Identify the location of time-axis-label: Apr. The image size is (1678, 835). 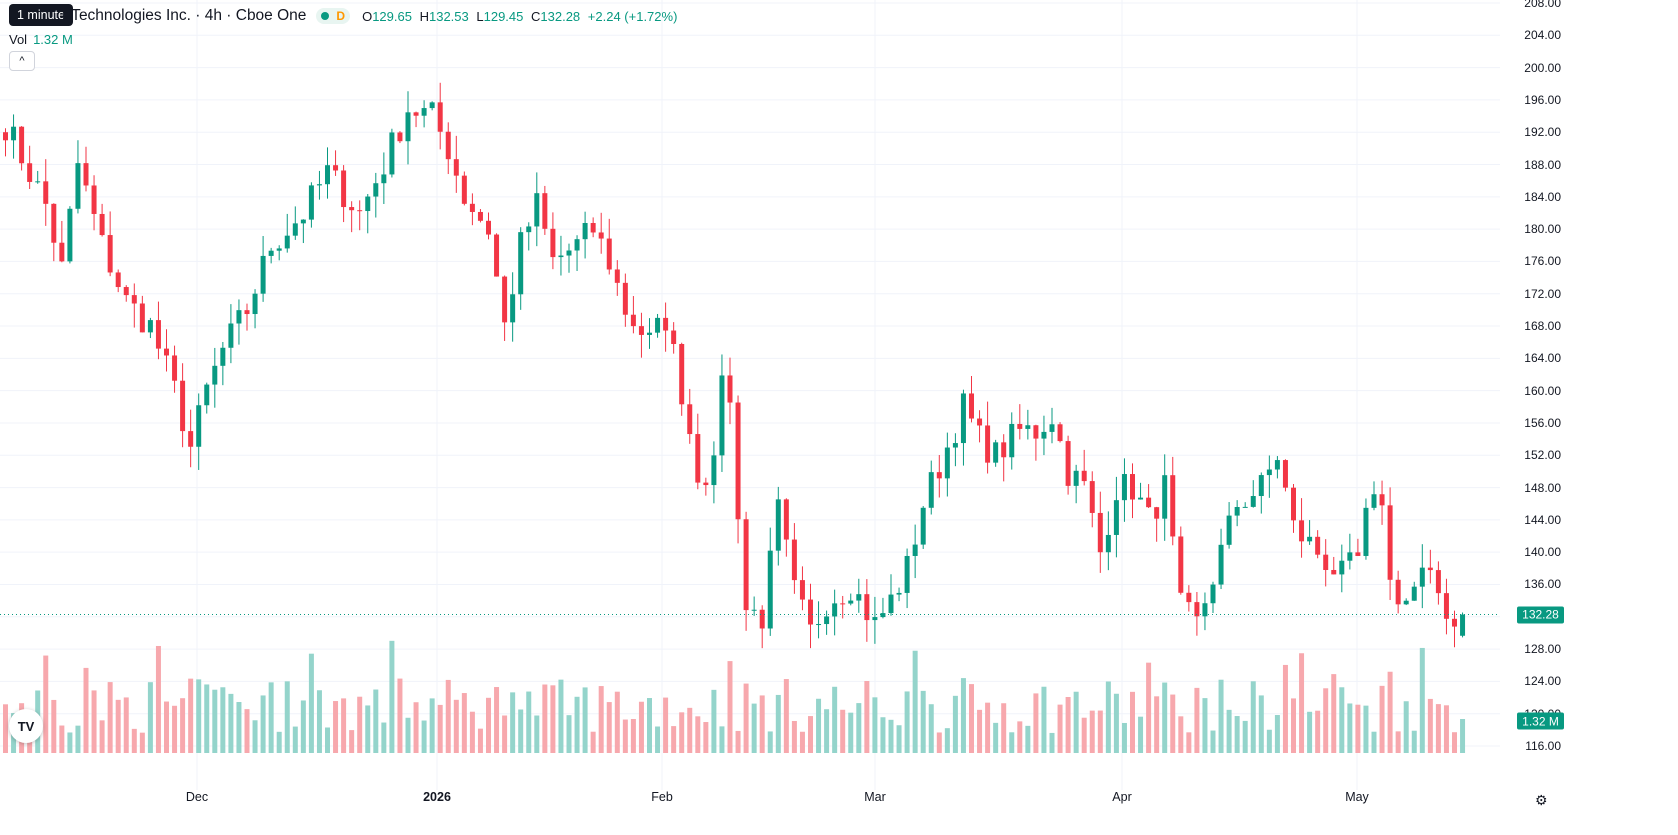
(1122, 797).